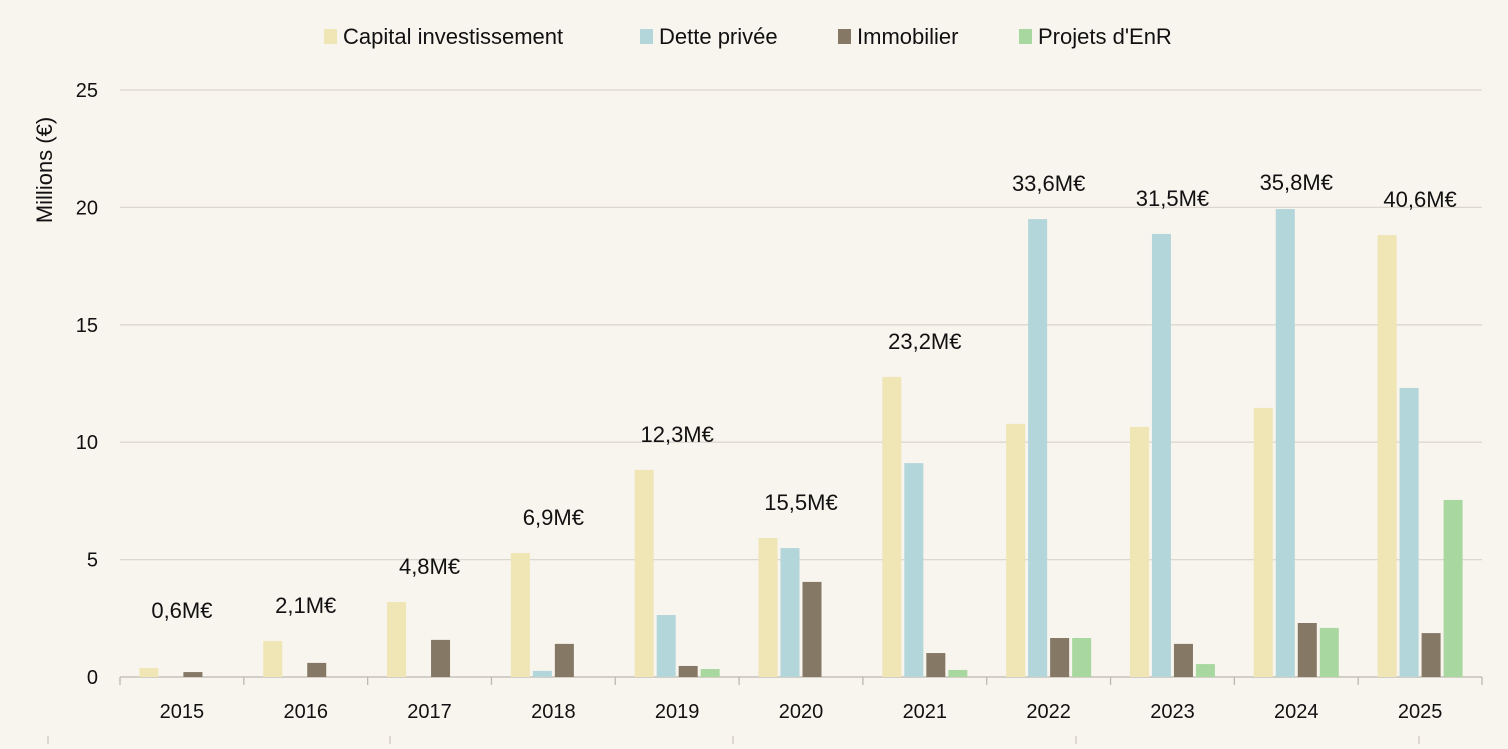 The image size is (1508, 749). I want to click on bar-immobilier-2020, so click(812, 629).